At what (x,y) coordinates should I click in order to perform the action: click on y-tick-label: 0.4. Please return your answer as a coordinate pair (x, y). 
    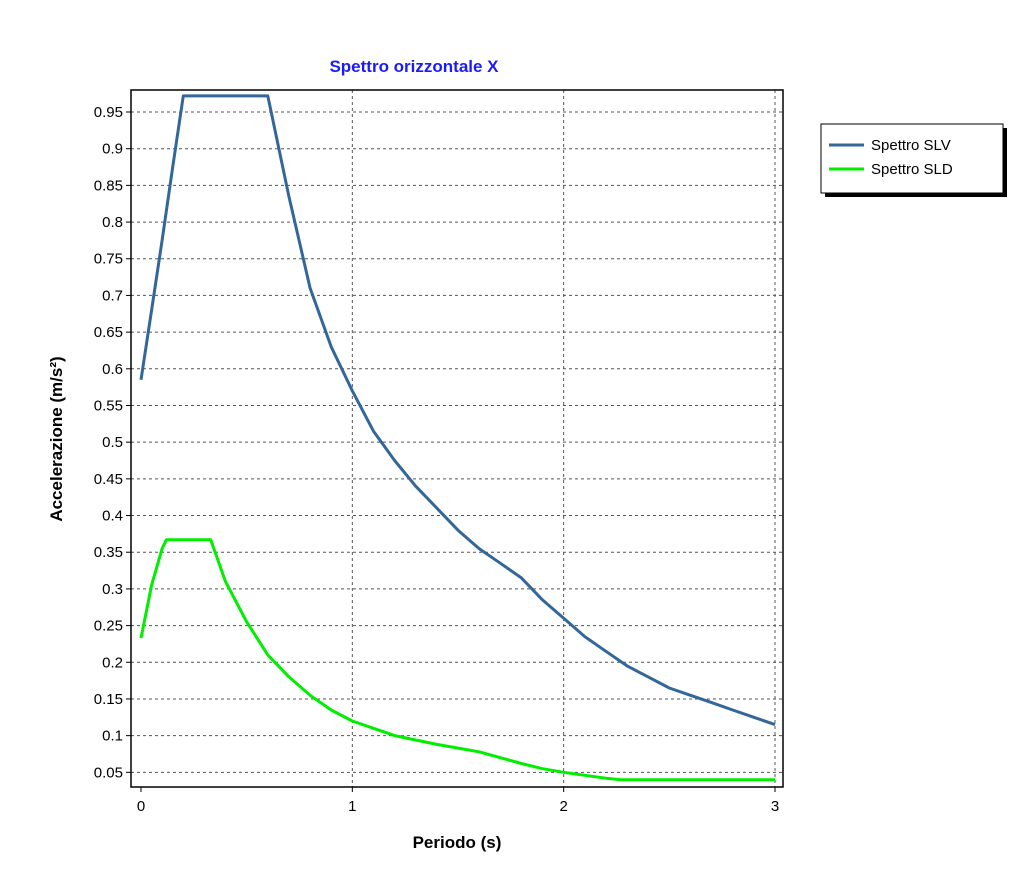
    Looking at the image, I should click on (112, 516).